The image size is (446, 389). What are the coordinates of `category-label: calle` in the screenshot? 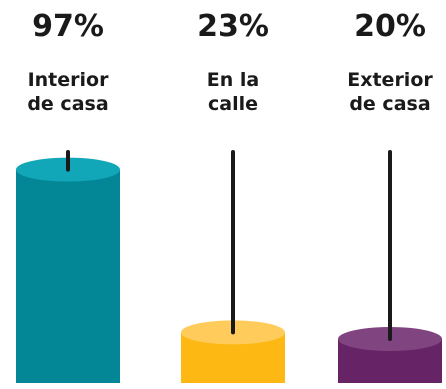 It's located at (233, 104).